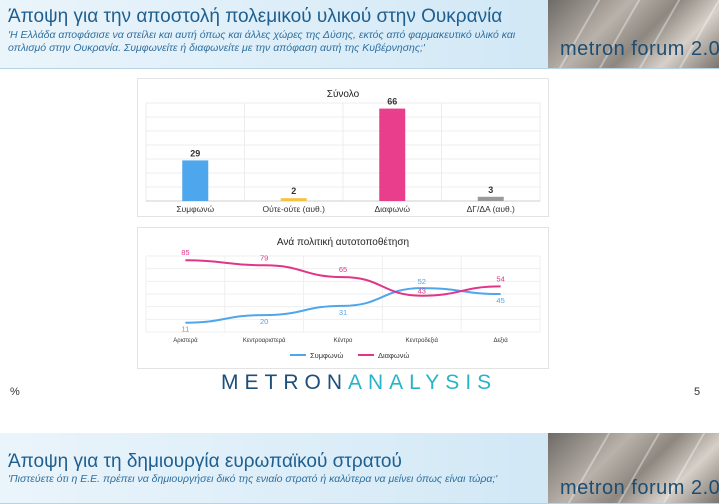  What do you see at coordinates (195, 153) in the screenshot?
I see `bar-value-label: 29` at bounding box center [195, 153].